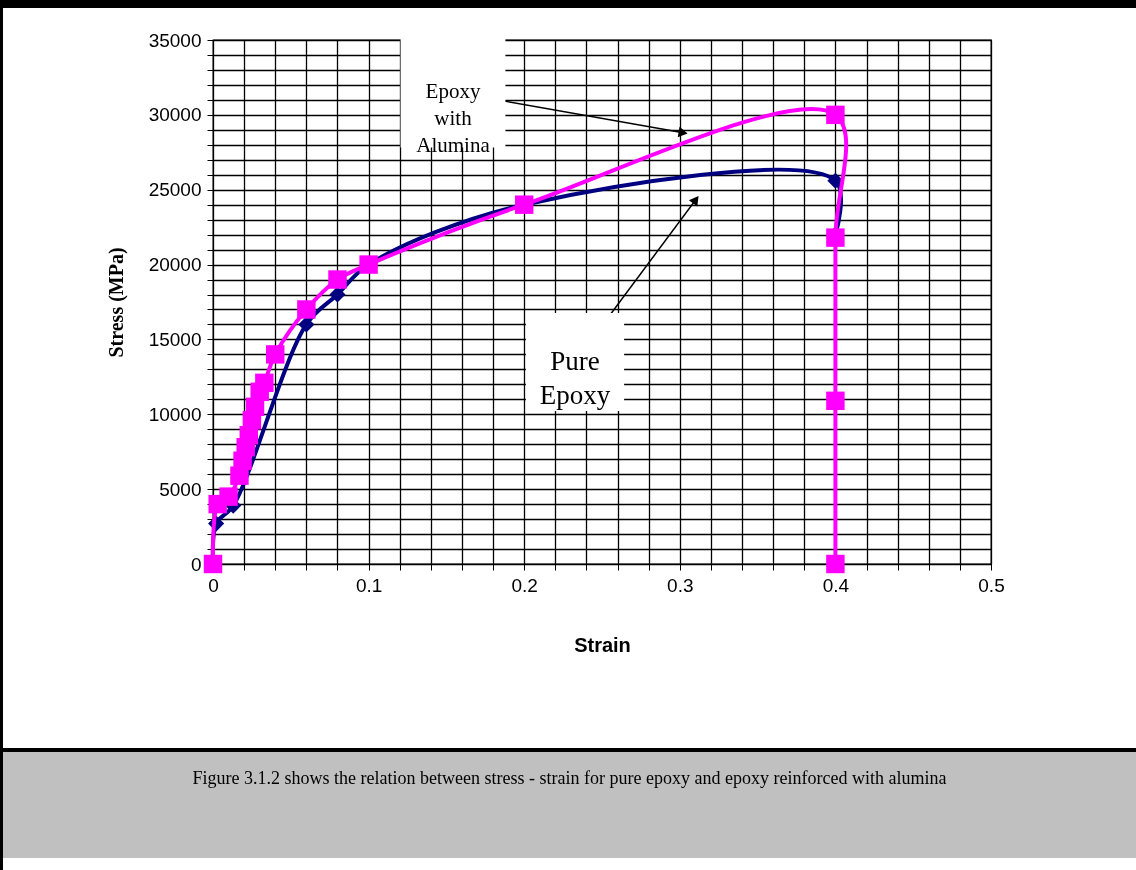 The image size is (1136, 870). Describe the element at coordinates (180, 489) in the screenshot. I see `y-tick-label: 5000` at that location.